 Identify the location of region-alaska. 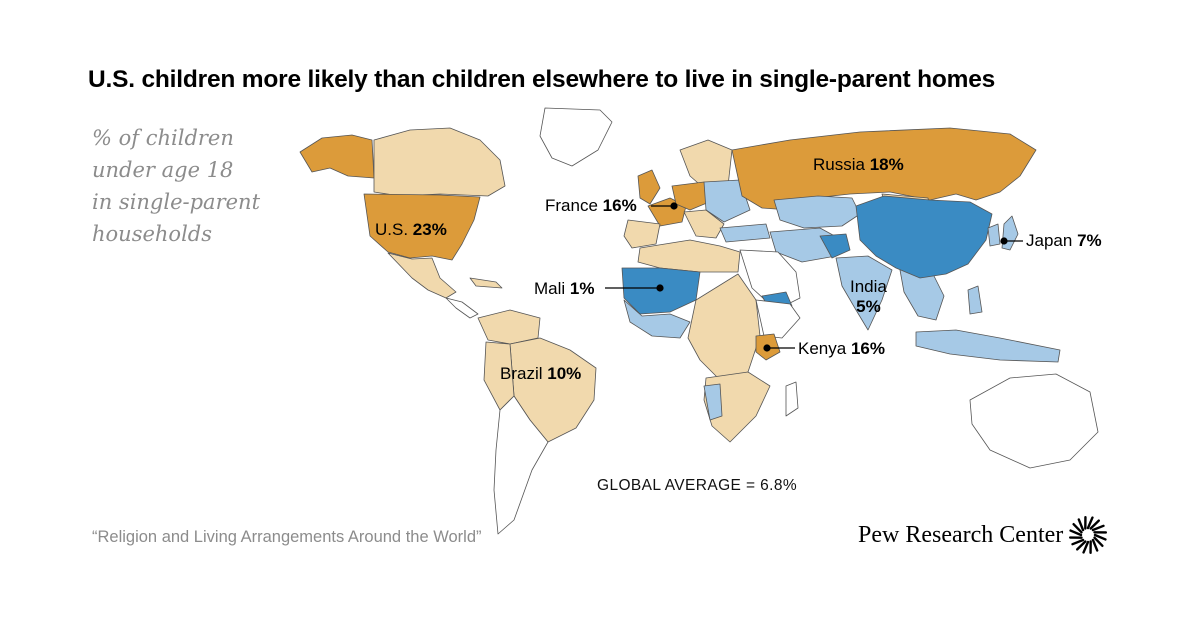
(337, 156).